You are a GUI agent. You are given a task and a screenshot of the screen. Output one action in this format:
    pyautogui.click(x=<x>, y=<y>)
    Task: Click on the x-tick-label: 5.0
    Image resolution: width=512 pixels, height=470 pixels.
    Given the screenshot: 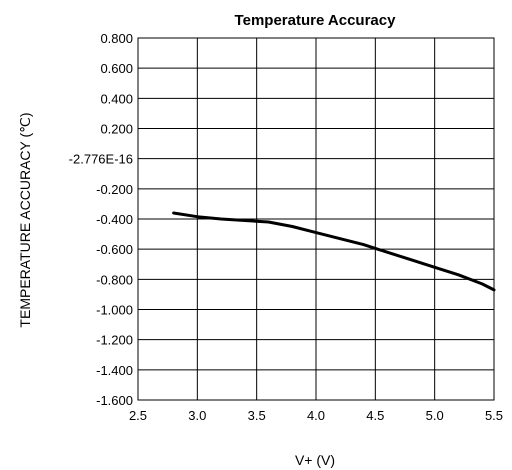 What is the action you would take?
    pyautogui.click(x=435, y=415)
    